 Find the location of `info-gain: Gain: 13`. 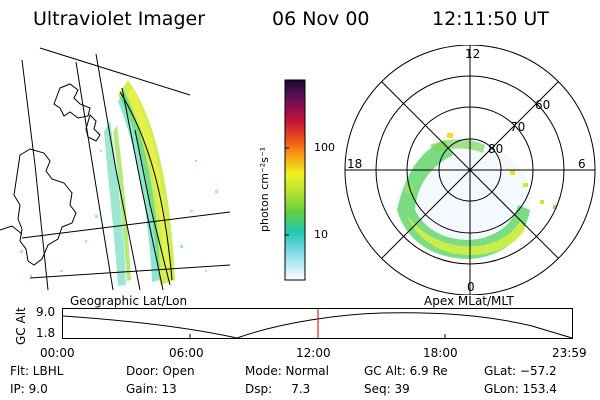

info-gain: Gain: 13 is located at coordinates (151, 389).